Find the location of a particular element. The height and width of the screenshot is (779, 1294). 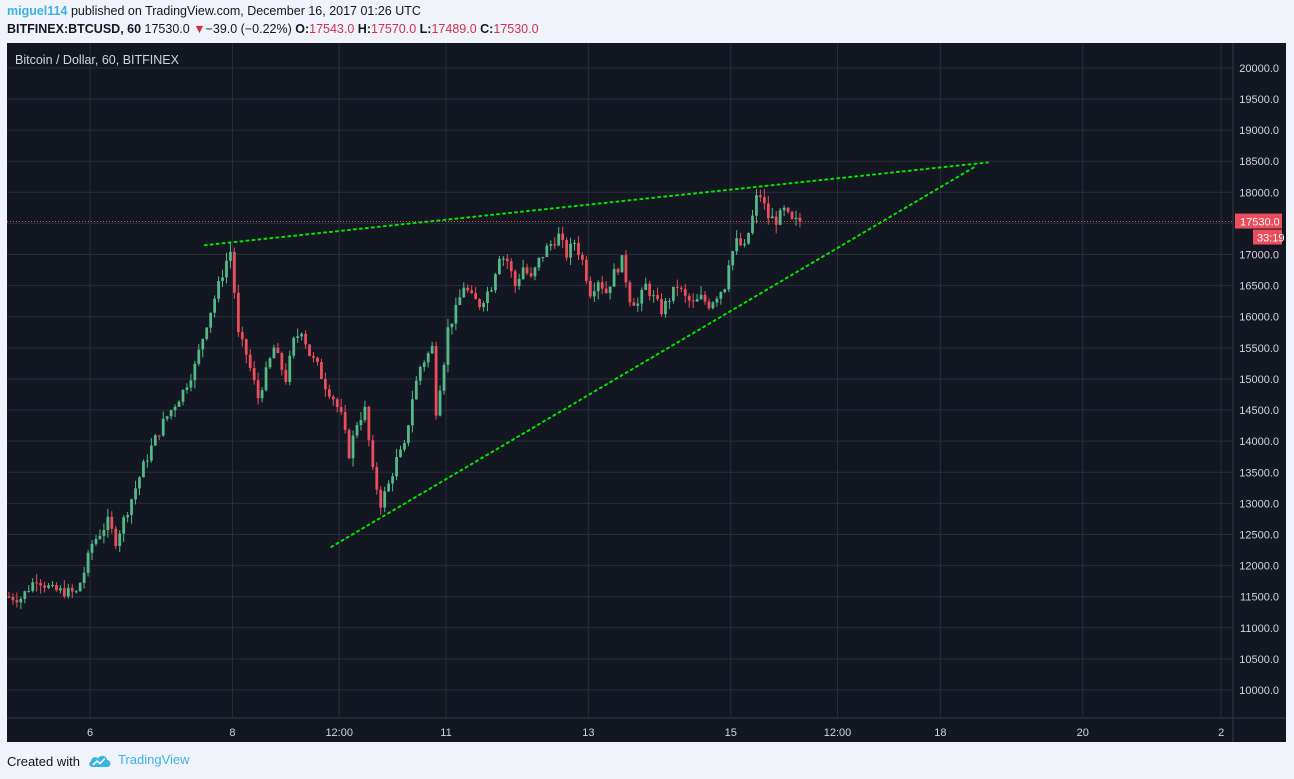

trendline-upper is located at coordinates (596, 204).